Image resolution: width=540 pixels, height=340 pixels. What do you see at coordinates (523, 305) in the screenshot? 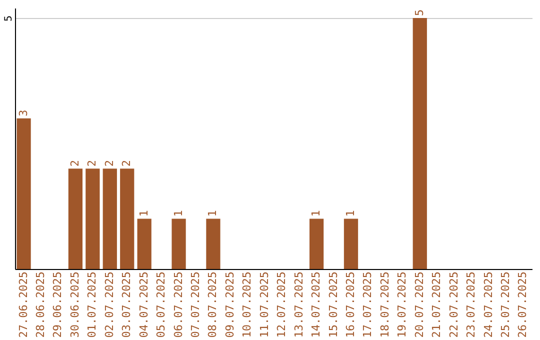
I see `x-tick-label: 26.07.2025` at bounding box center [523, 305].